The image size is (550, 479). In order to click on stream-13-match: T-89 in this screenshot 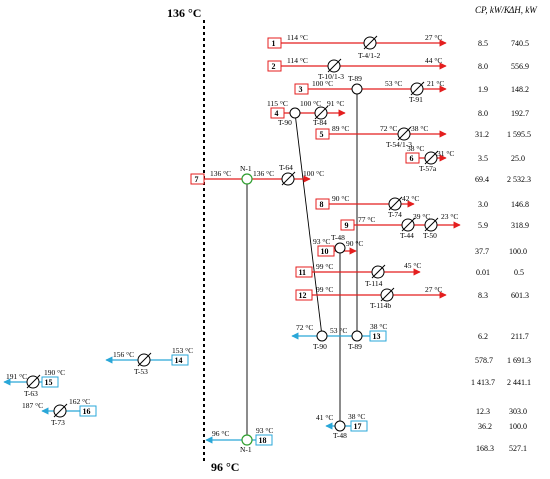, I will do `click(355, 346)`.